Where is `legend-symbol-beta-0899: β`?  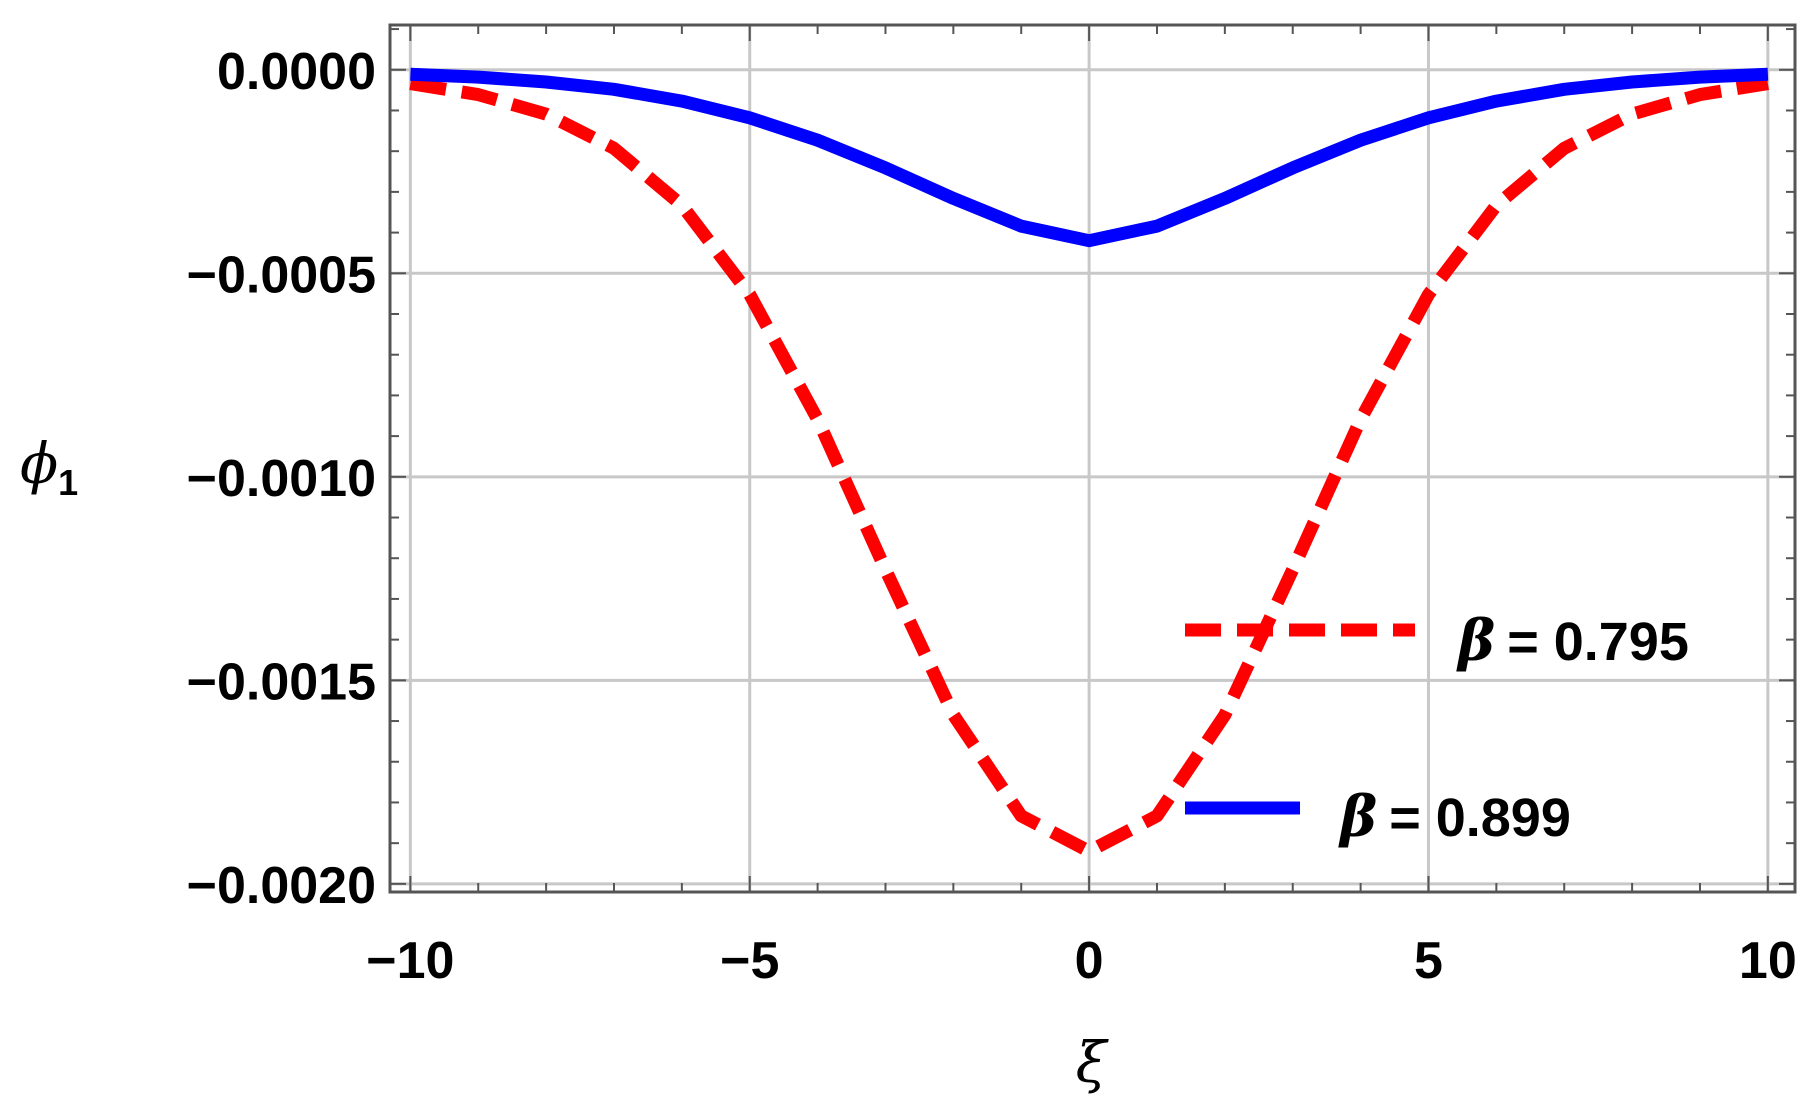 legend-symbol-beta-0899: β is located at coordinates (1357, 817).